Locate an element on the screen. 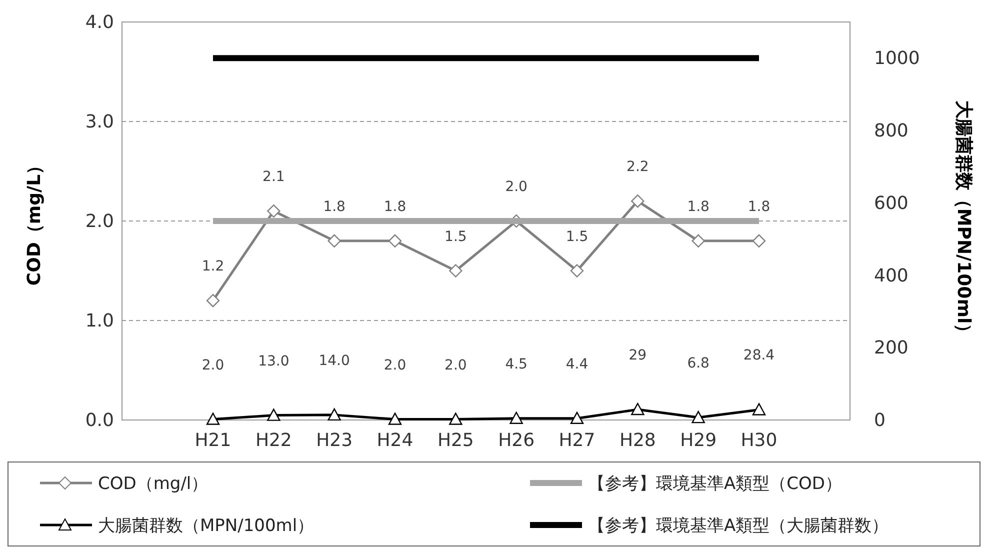  y2-tick-label: 0 is located at coordinates (880, 420).